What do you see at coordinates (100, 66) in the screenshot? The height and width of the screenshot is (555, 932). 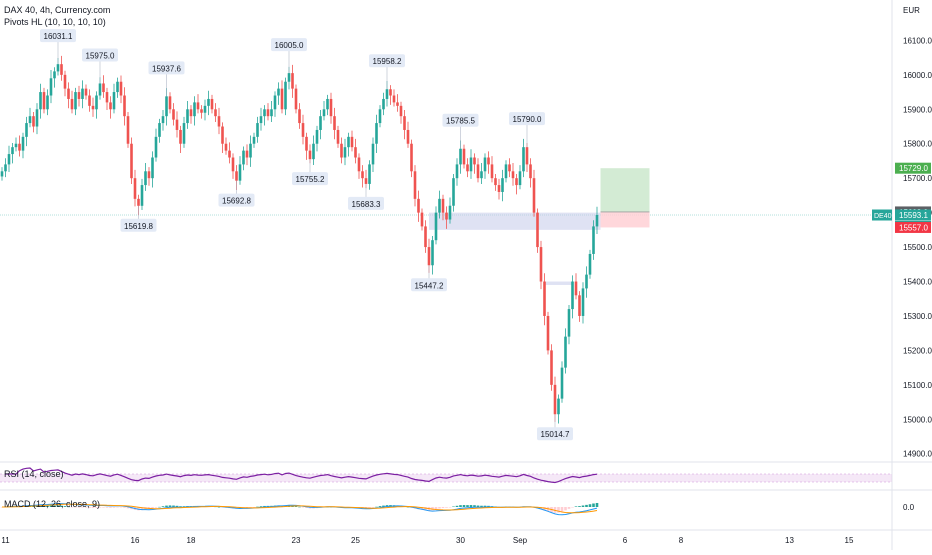 I see `pivot-label: 15975.0` at bounding box center [100, 66].